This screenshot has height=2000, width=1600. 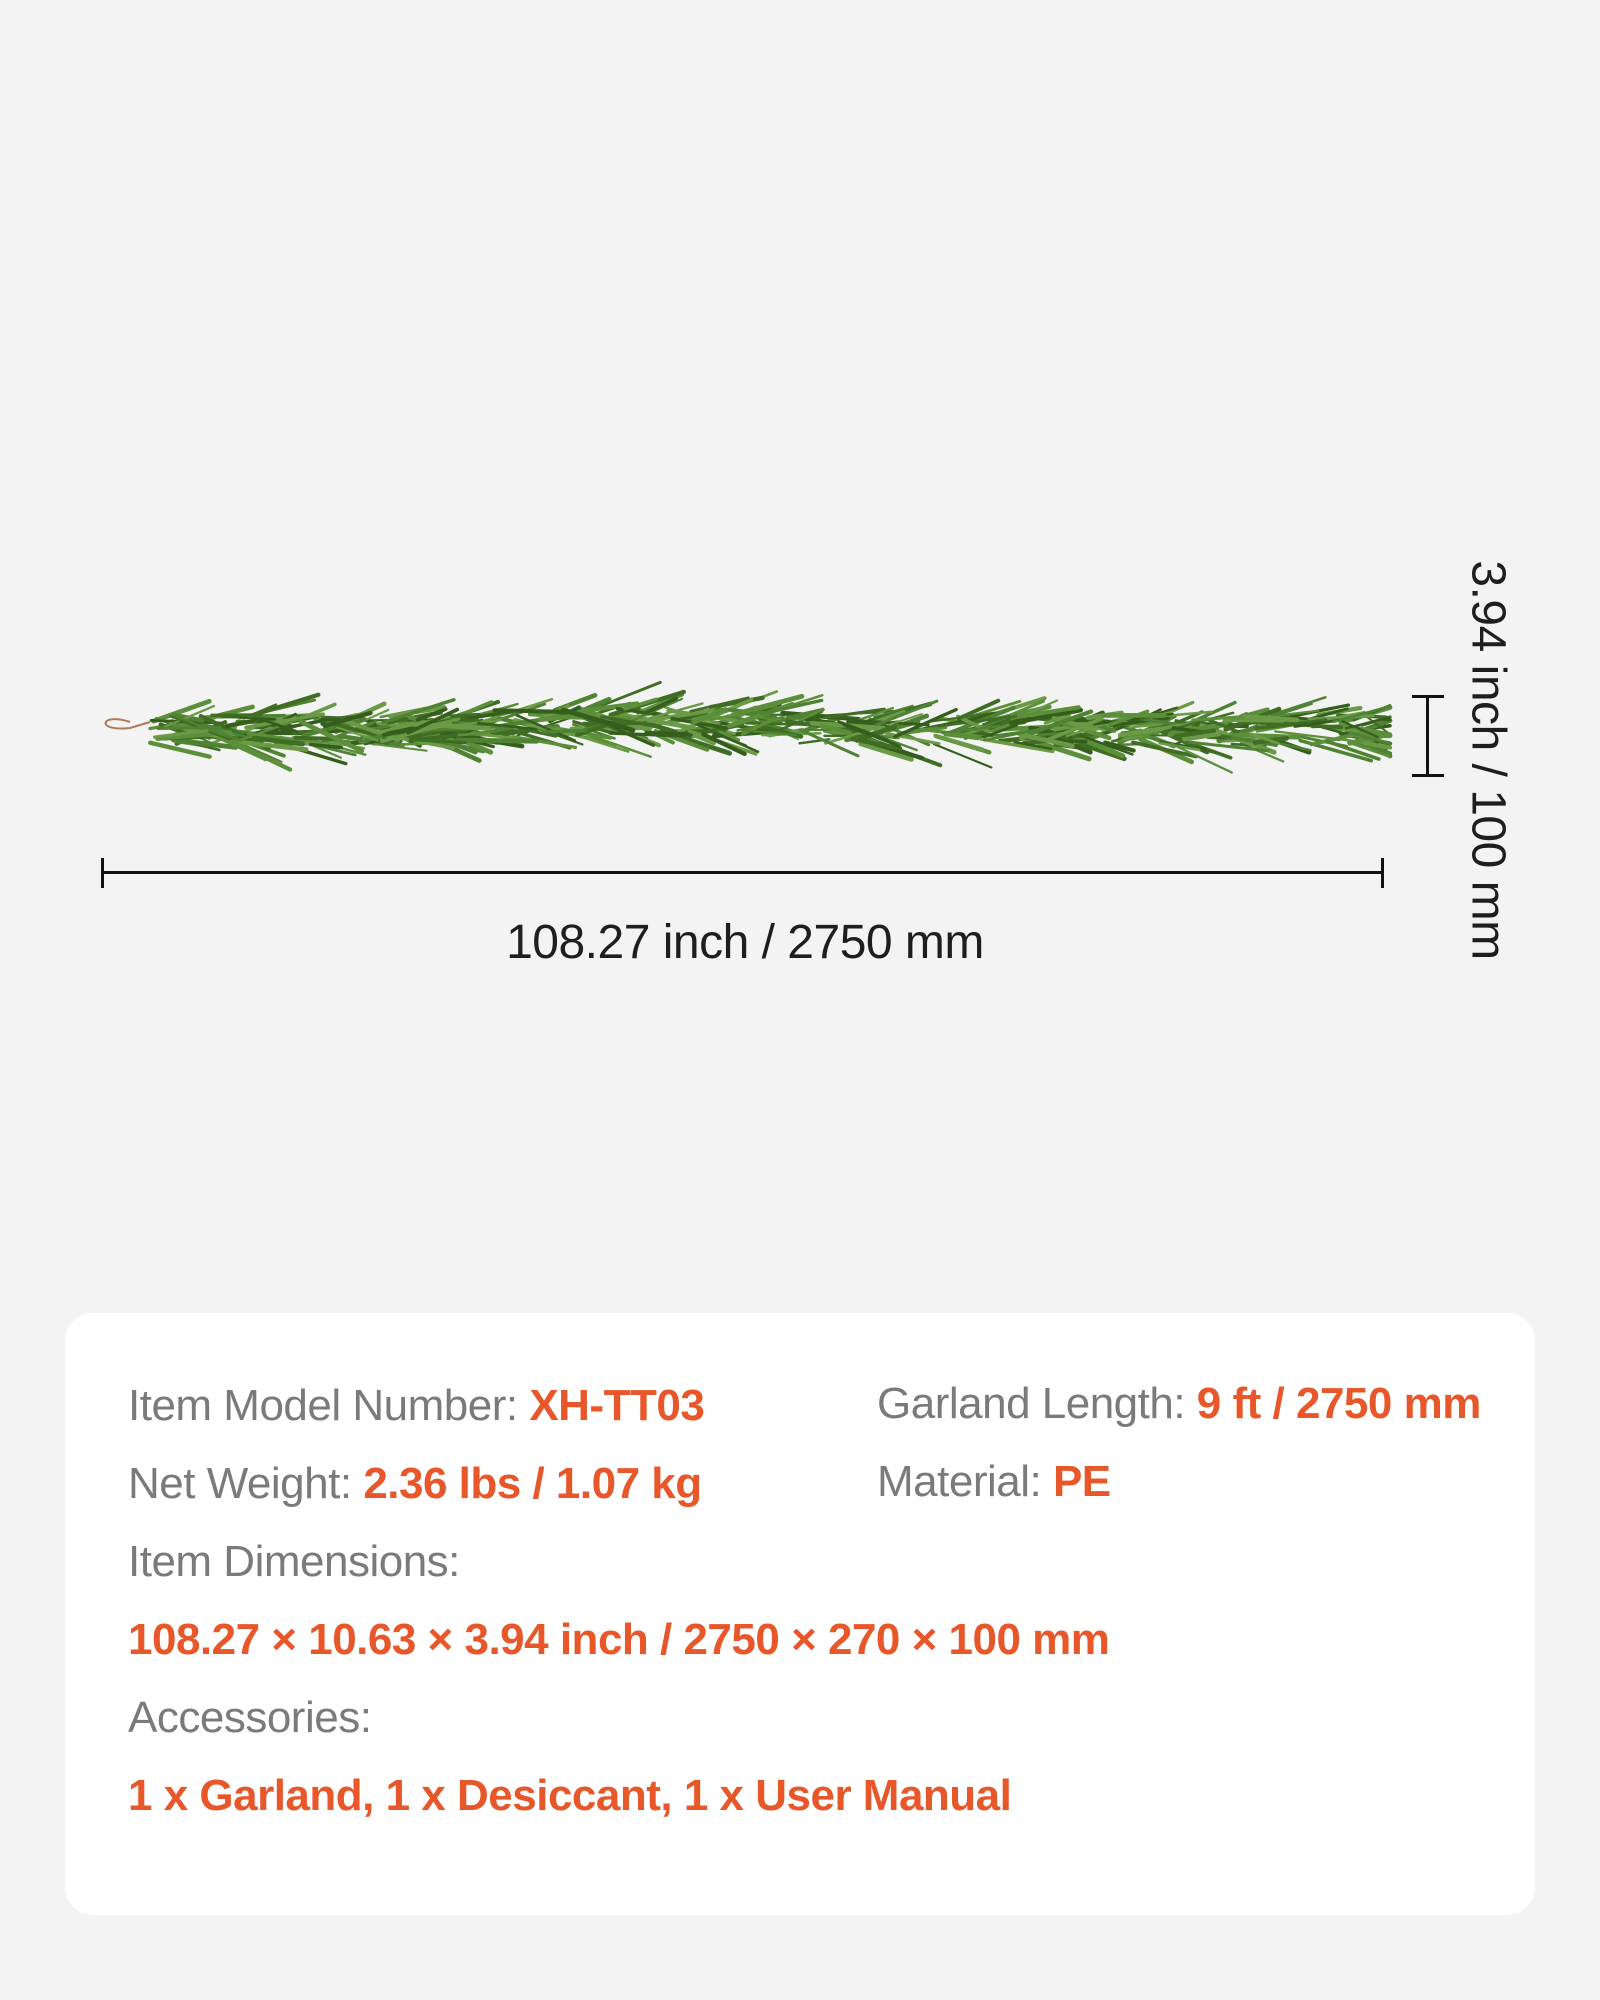 I want to click on height-dimension-line, so click(x=1427, y=736).